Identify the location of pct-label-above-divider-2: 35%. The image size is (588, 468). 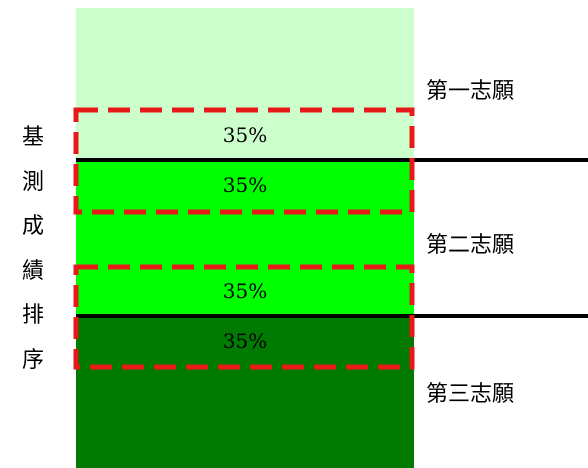
(245, 291).